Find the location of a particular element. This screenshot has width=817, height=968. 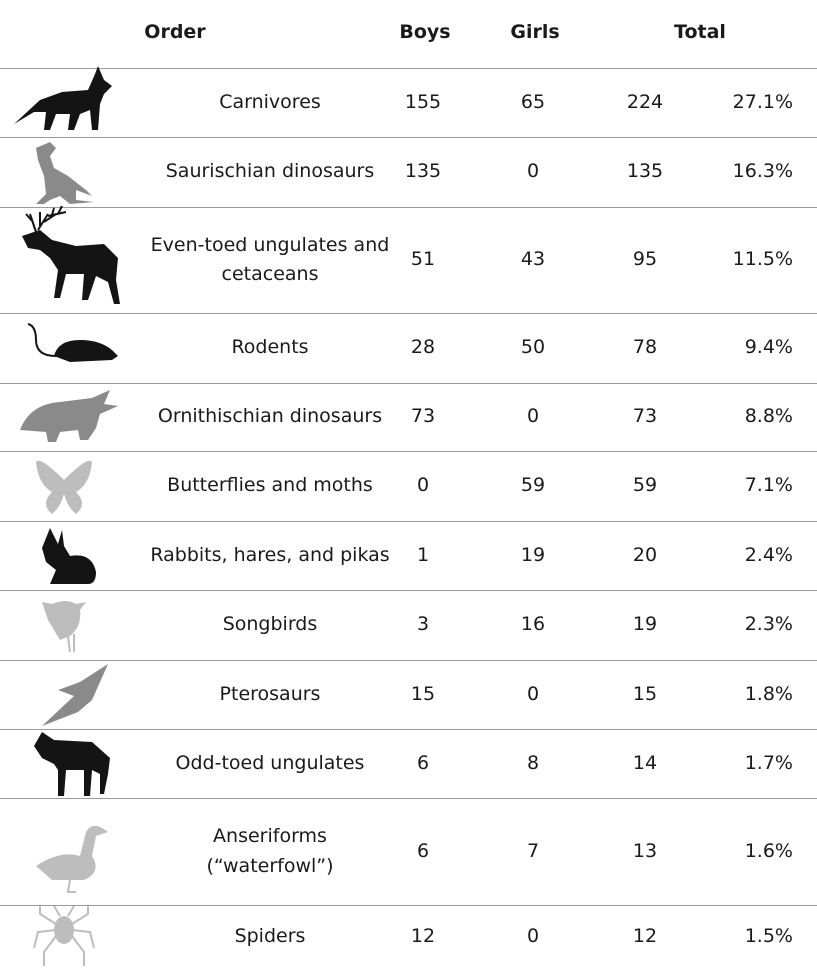

order-line: cetaceans is located at coordinates (270, 274).